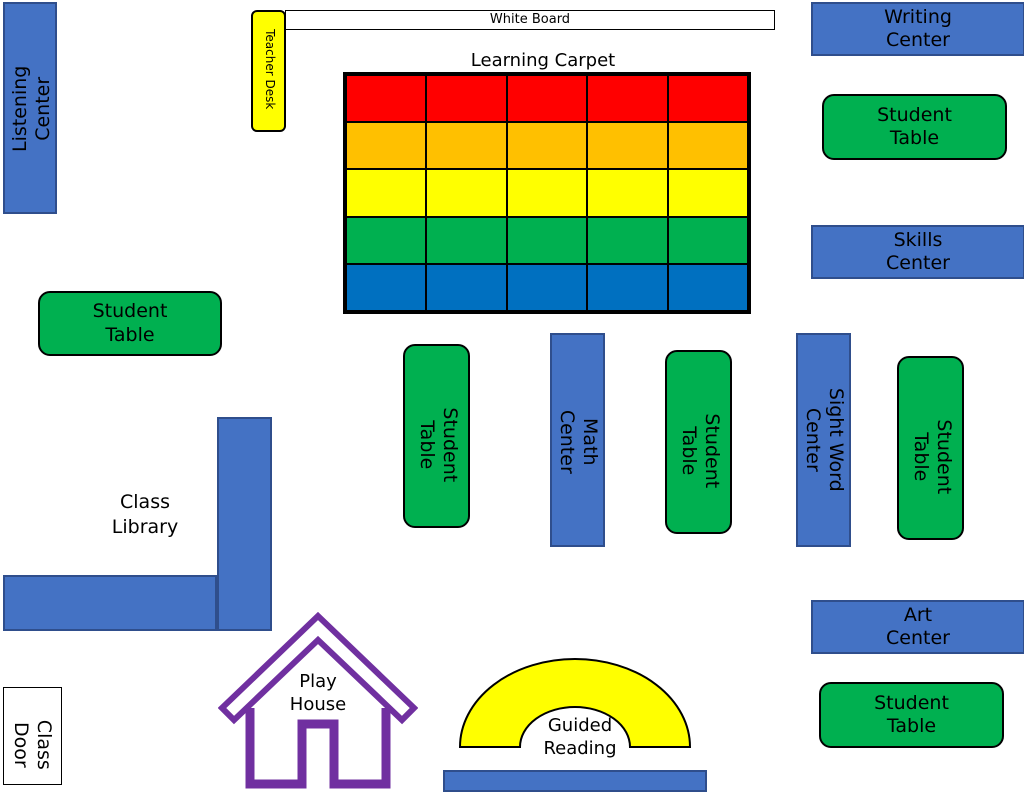 The image size is (1024, 795). I want to click on class-library-shelf-horizontal, so click(110, 603).